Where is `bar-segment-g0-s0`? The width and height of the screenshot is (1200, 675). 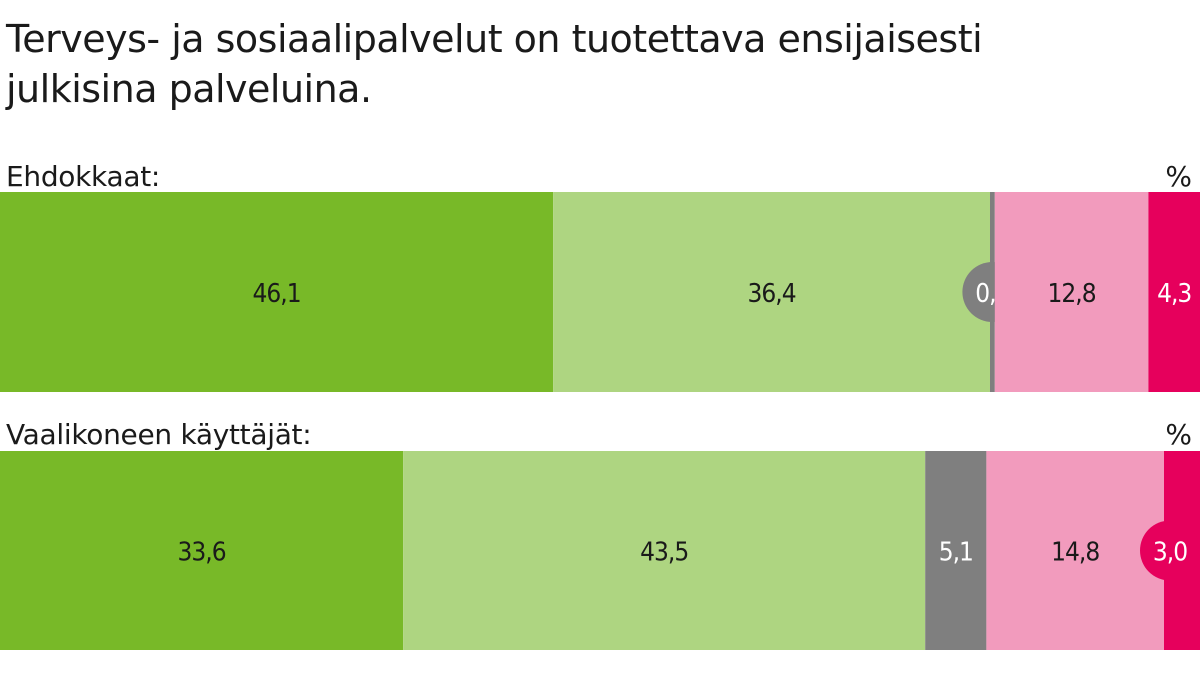
bar-segment-g0-s0 is located at coordinates (277, 292).